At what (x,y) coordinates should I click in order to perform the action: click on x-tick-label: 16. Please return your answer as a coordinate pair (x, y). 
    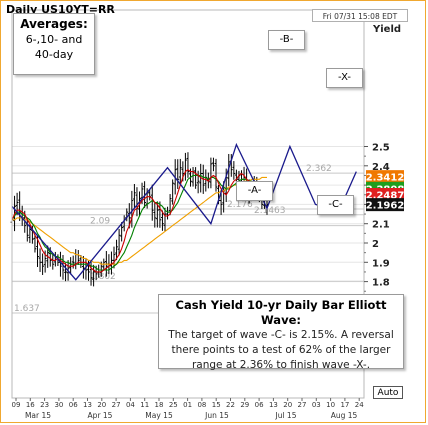
    Looking at the image, I should click on (30, 405).